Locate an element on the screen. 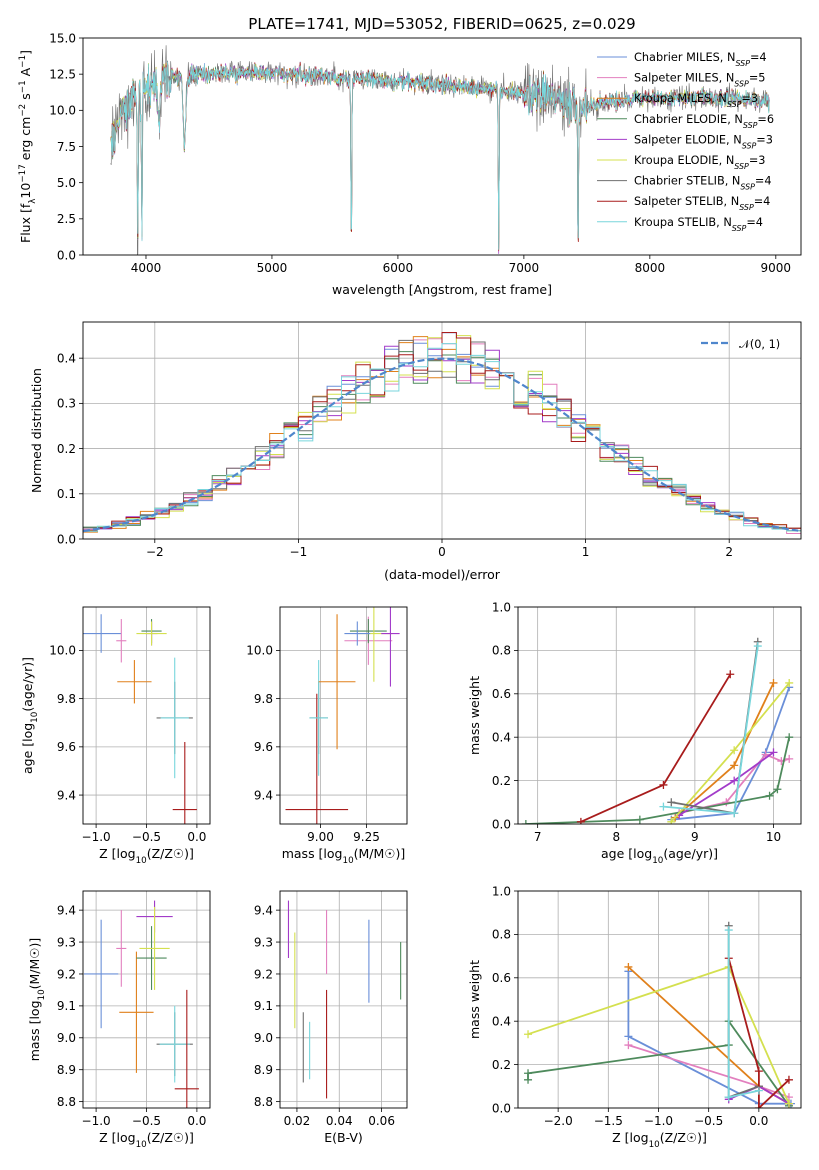  age-vs-mass-ytick-label: 9.8 is located at coordinates (263, 699).